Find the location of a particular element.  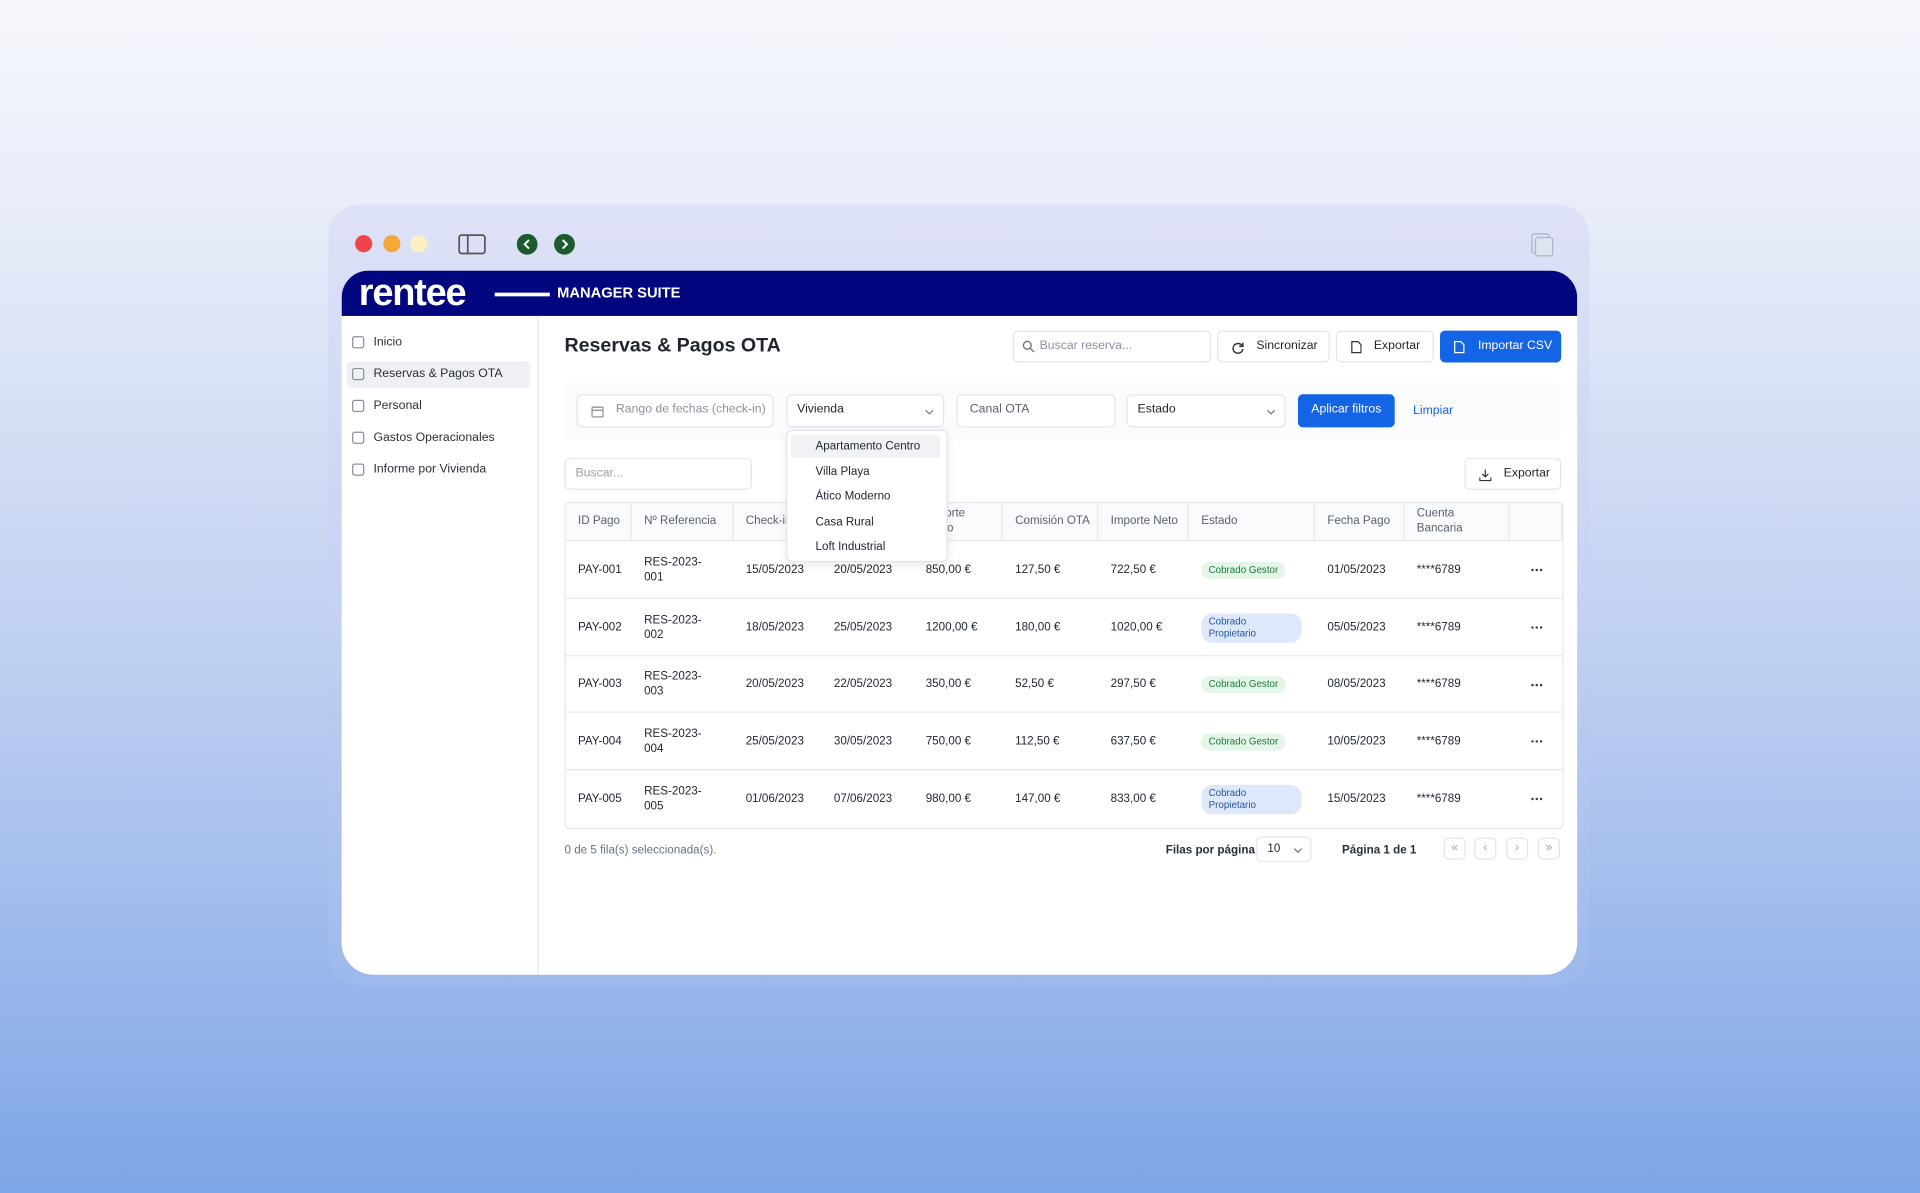

cell-text: 05/05/2023 is located at coordinates (1356, 627).